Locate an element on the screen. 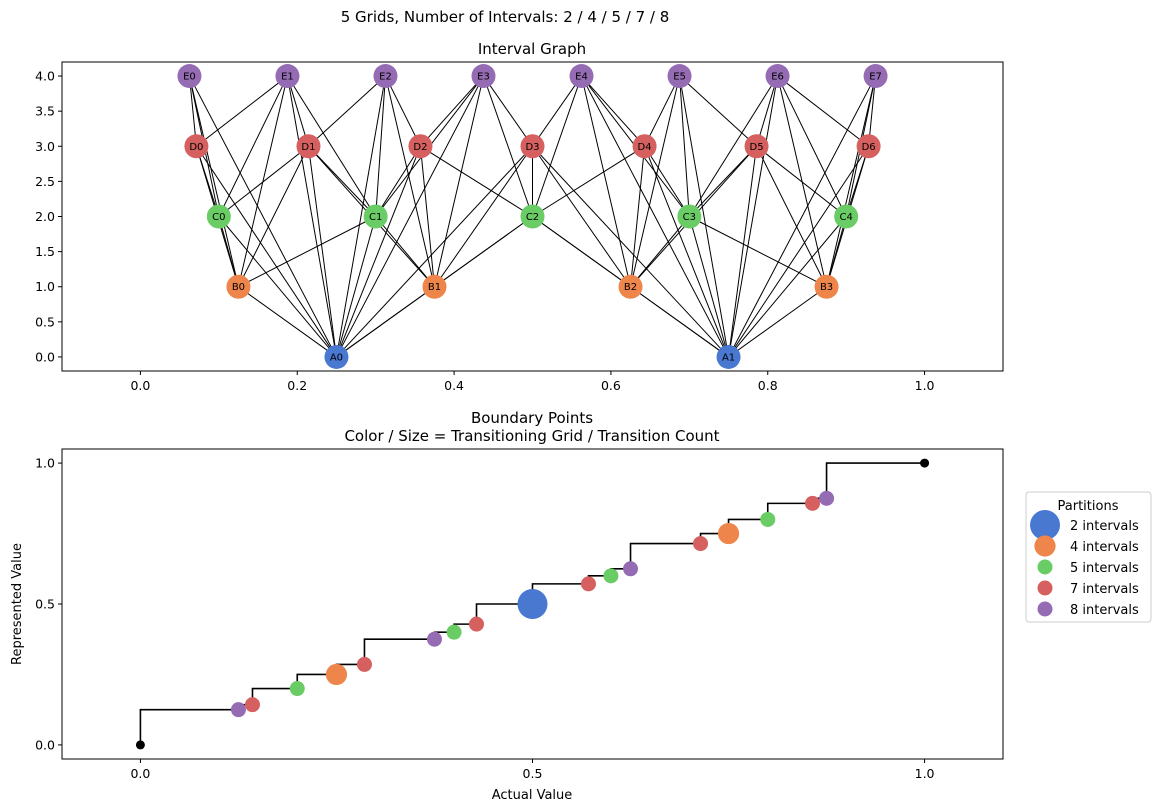  node-label-D5: D5 is located at coordinates (757, 147).